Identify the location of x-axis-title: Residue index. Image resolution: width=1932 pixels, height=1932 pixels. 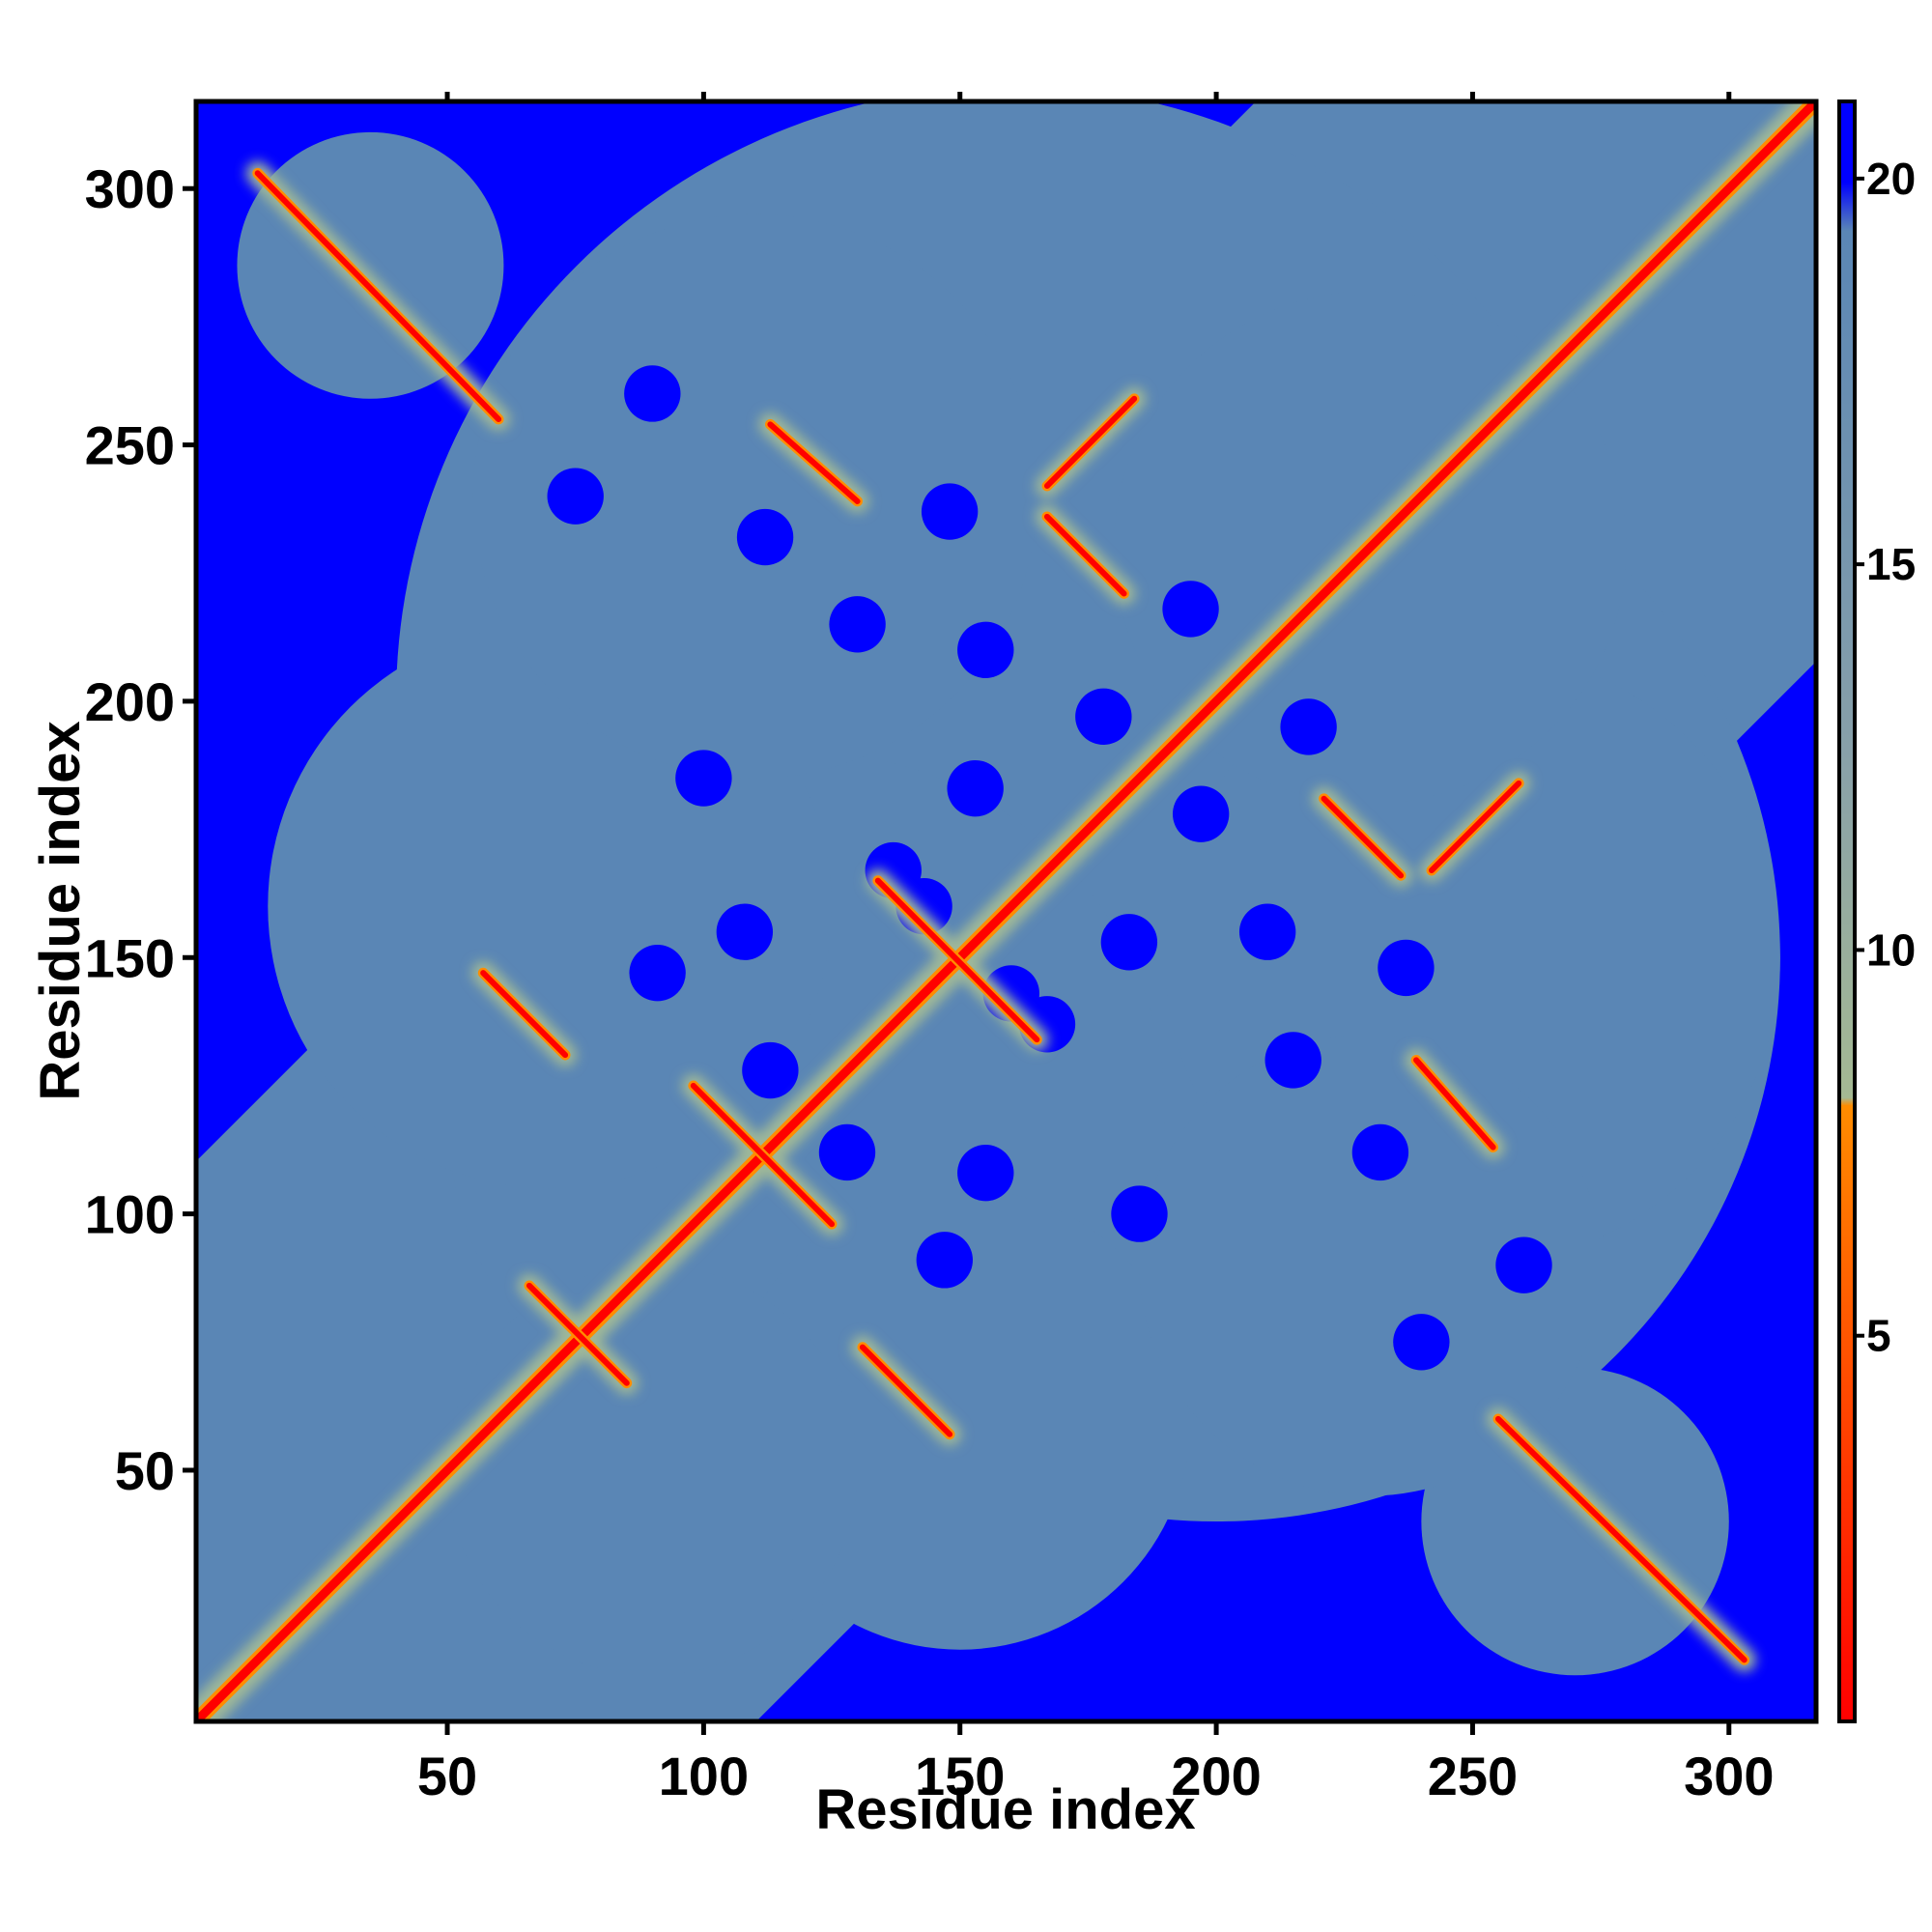
(1005, 1809).